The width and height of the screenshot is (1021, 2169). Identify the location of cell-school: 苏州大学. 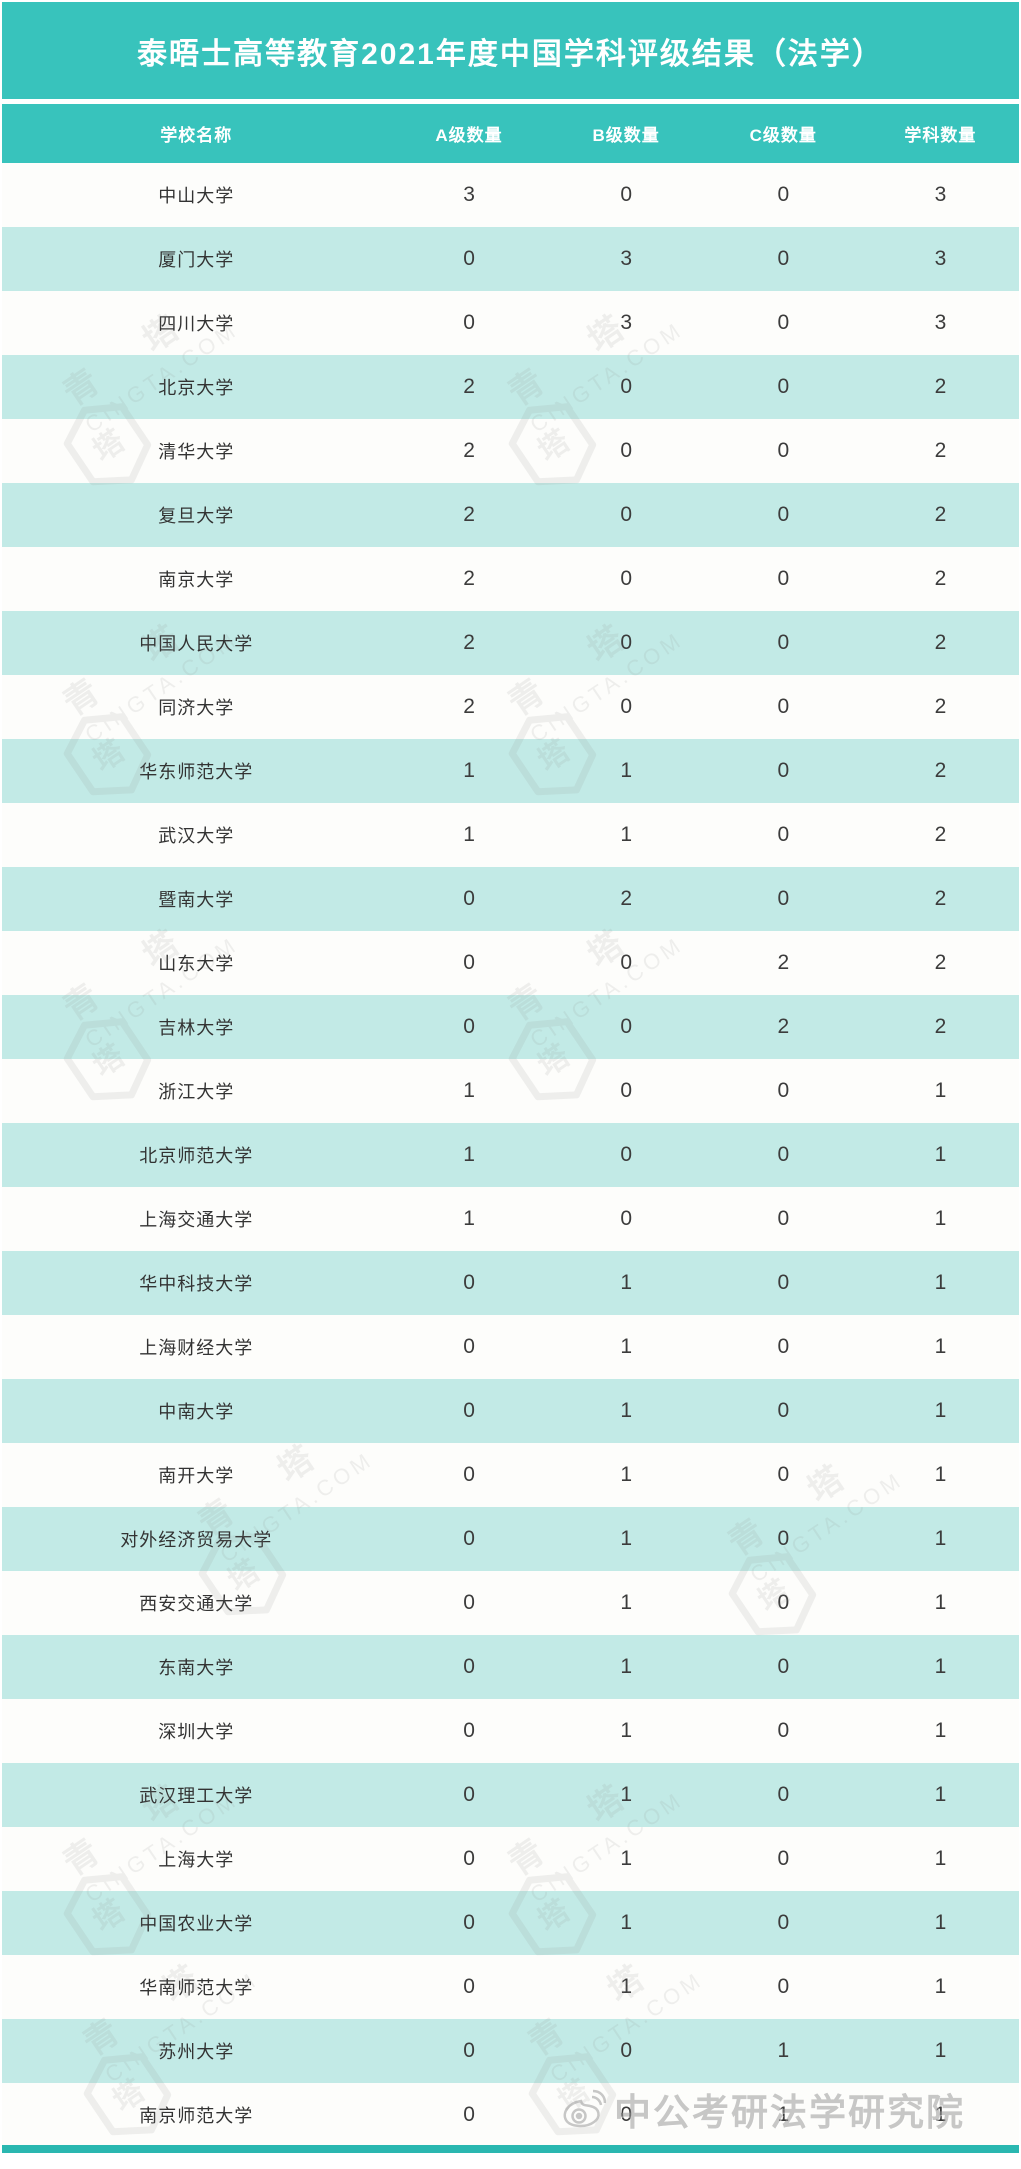
(196, 2052).